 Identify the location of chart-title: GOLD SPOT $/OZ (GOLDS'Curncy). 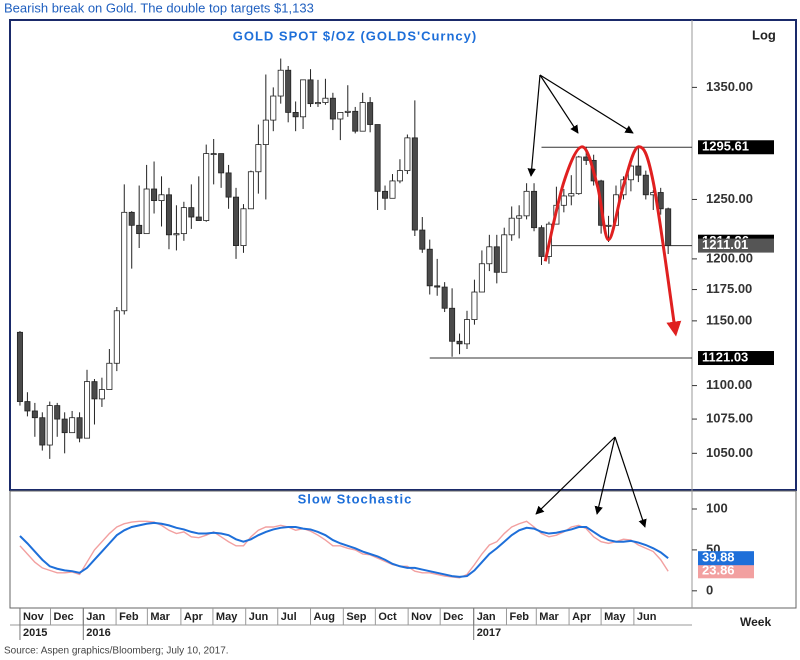
(355, 35).